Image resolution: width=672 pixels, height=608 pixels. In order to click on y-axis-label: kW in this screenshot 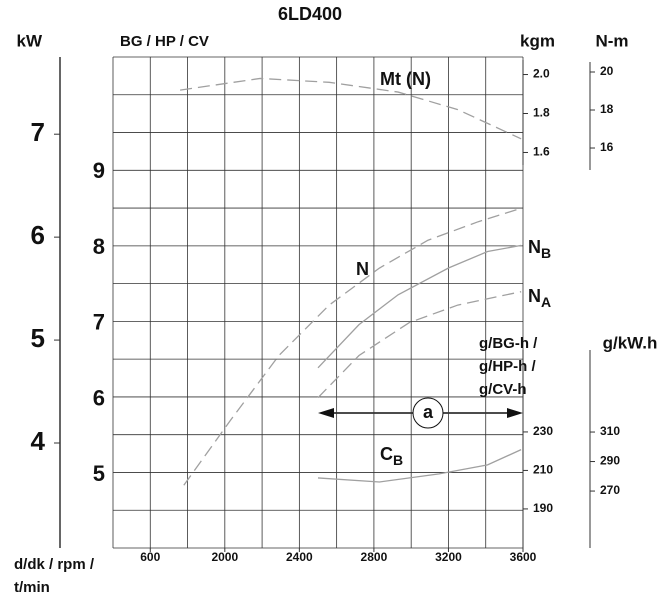, I will do `click(30, 40)`.